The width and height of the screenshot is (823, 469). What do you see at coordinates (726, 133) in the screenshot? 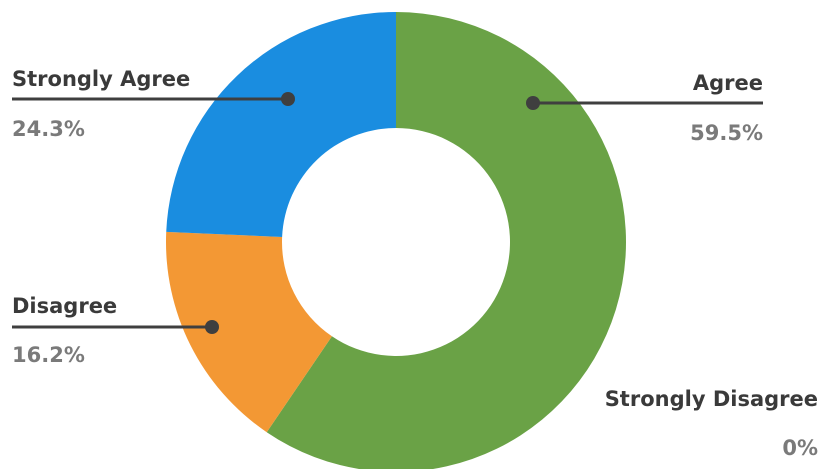
I see `value-agree: 59.5%` at bounding box center [726, 133].